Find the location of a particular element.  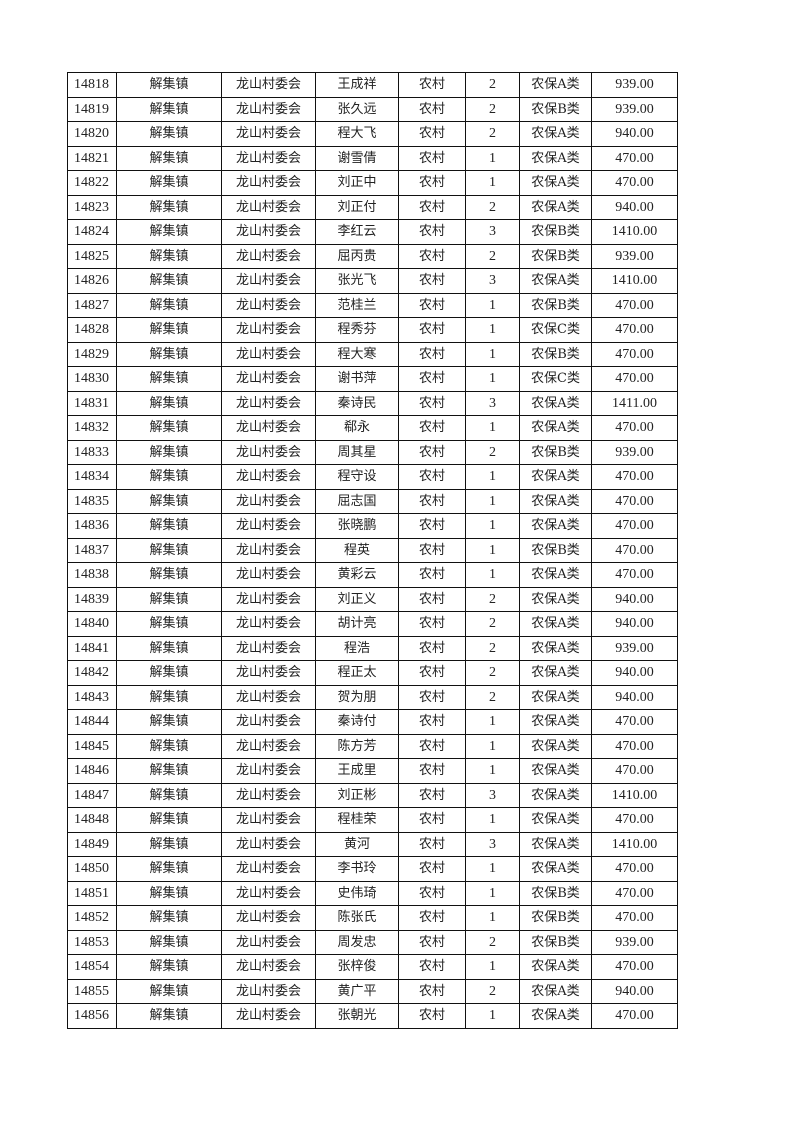

person-name-cell: 张朝光 is located at coordinates (357, 1016).